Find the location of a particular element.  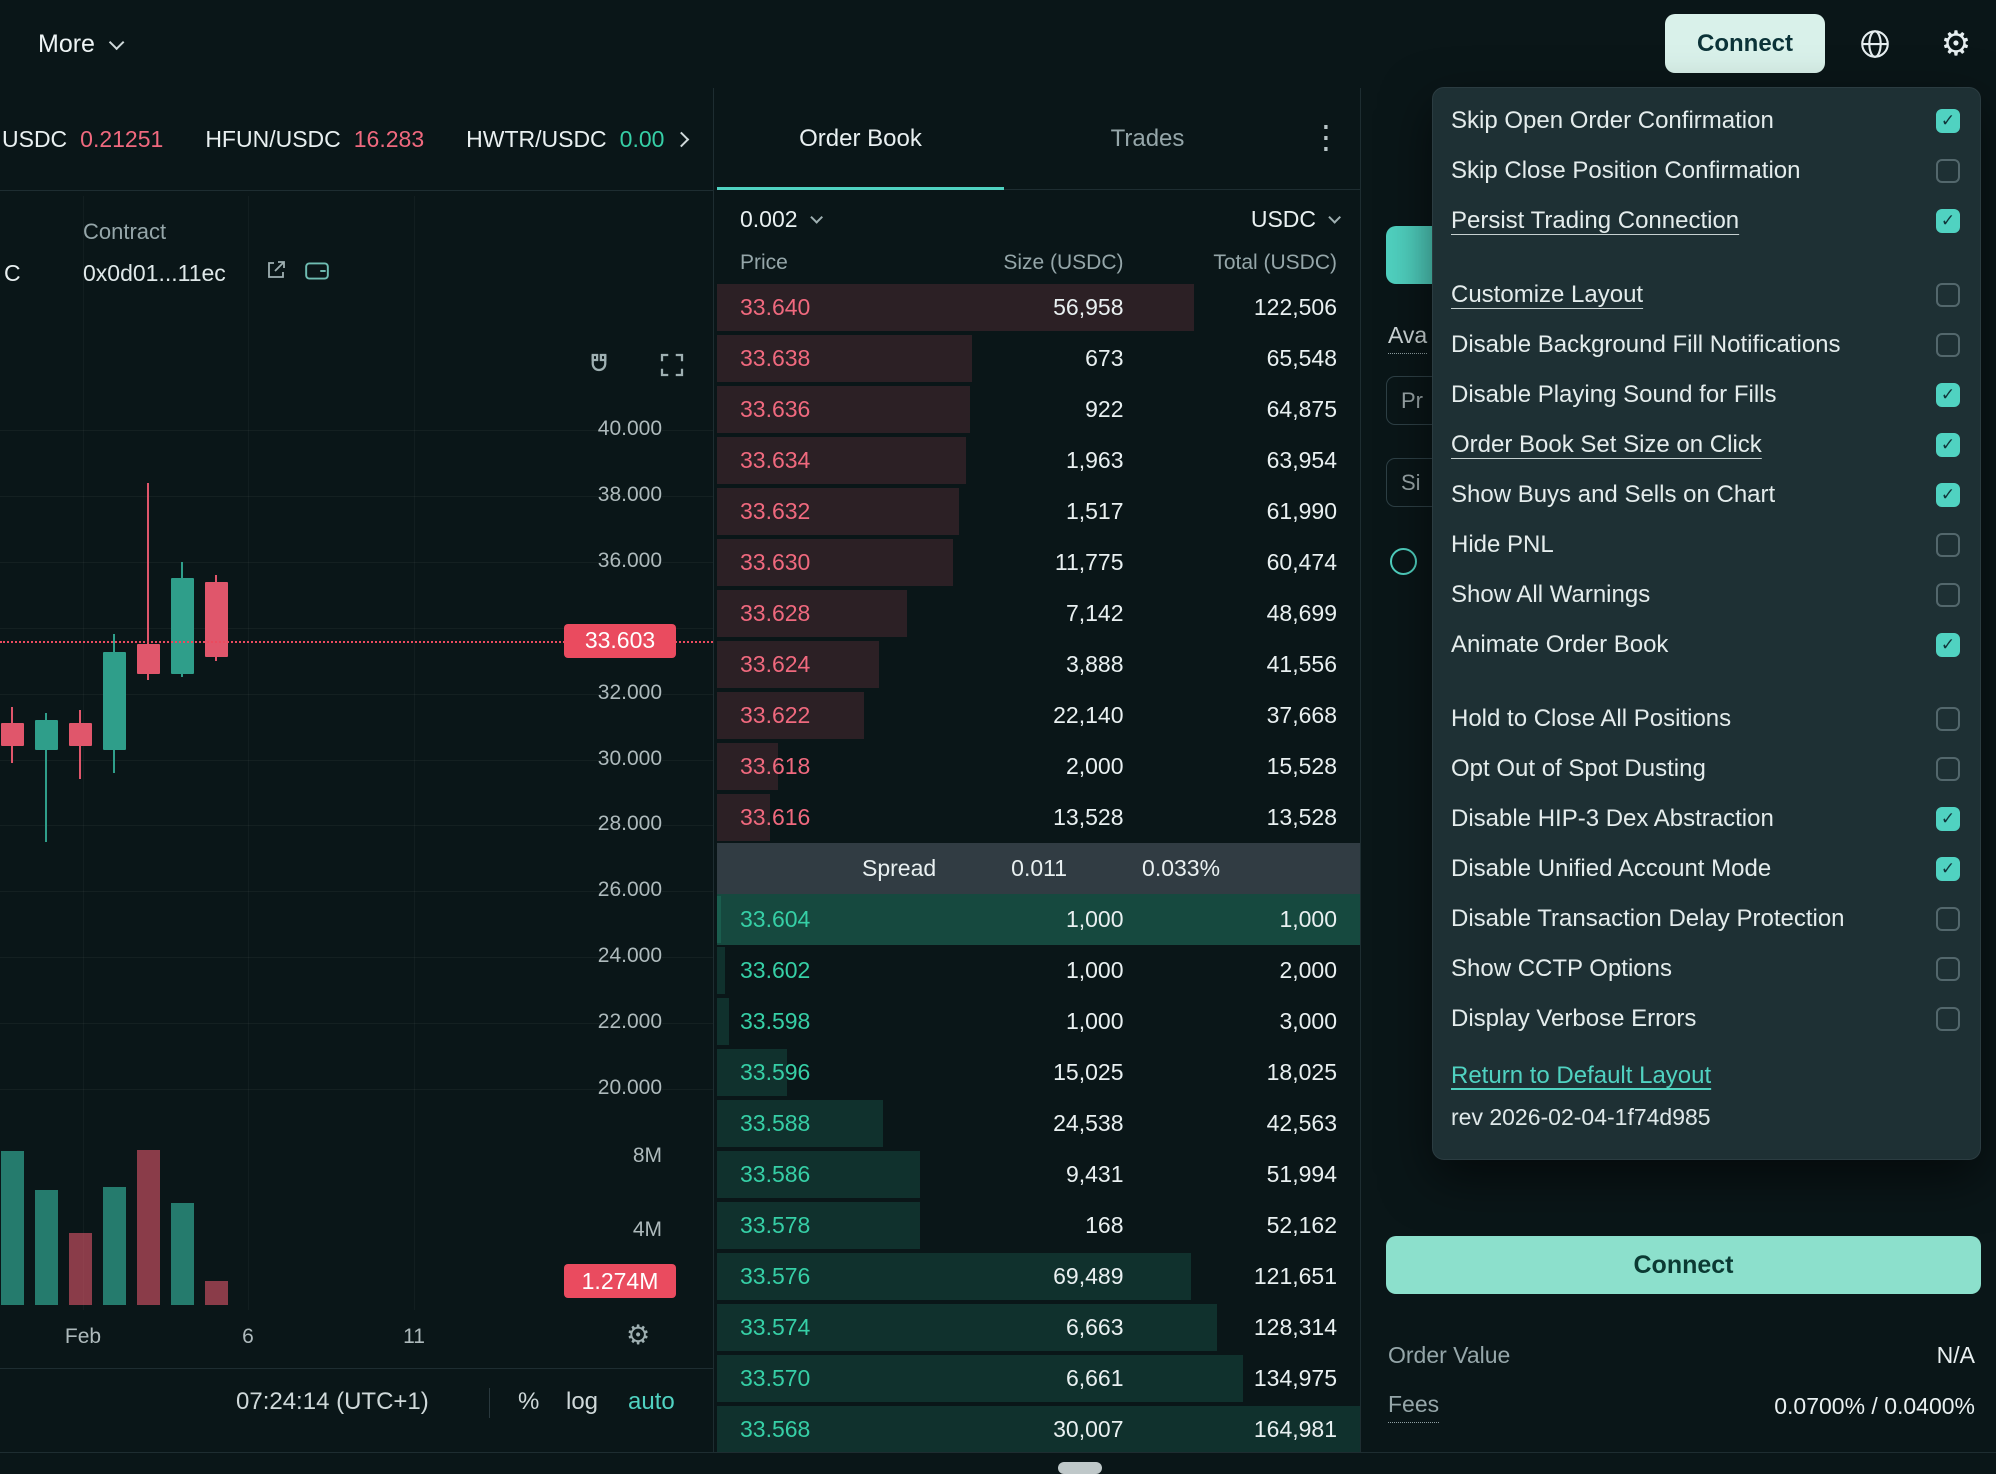

log-scale-button: log is located at coordinates (582, 1401).